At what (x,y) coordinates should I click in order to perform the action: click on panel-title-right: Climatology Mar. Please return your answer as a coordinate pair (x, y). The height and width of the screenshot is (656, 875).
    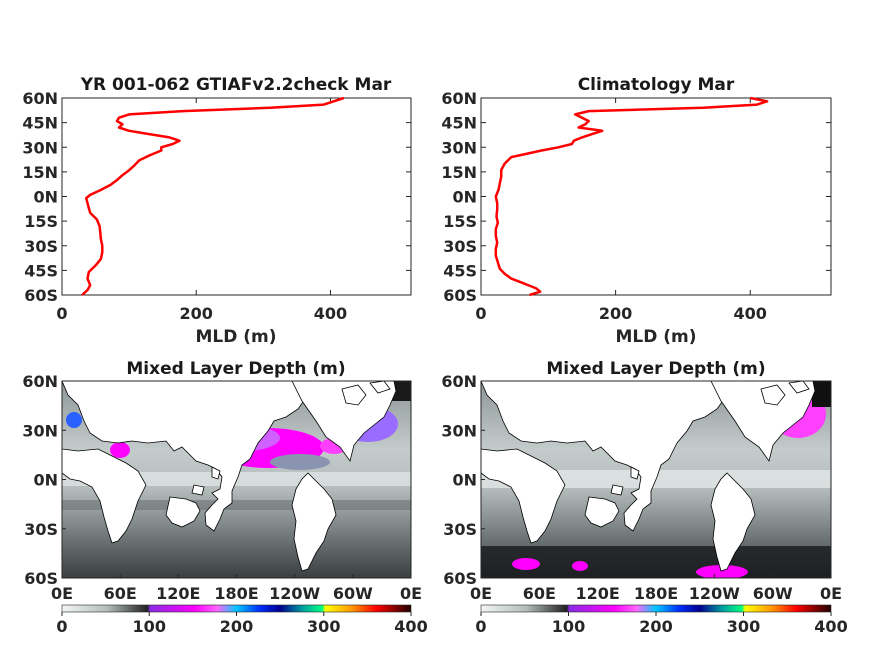
    Looking at the image, I should click on (656, 85).